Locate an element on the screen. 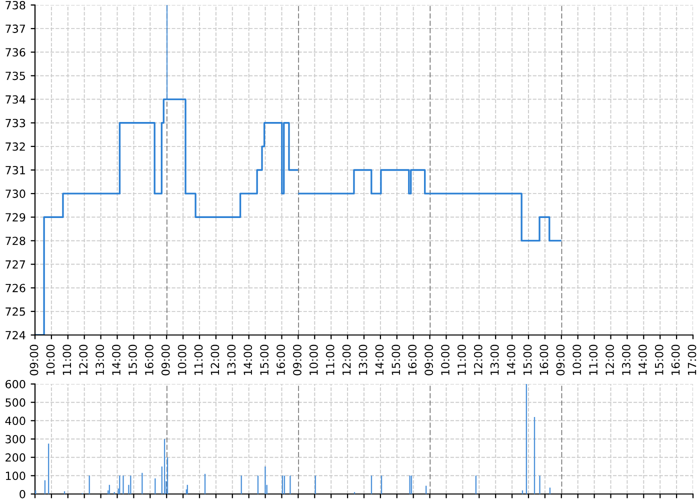 This screenshot has height=500, width=700. y-tick-label: 729 is located at coordinates (16, 217).